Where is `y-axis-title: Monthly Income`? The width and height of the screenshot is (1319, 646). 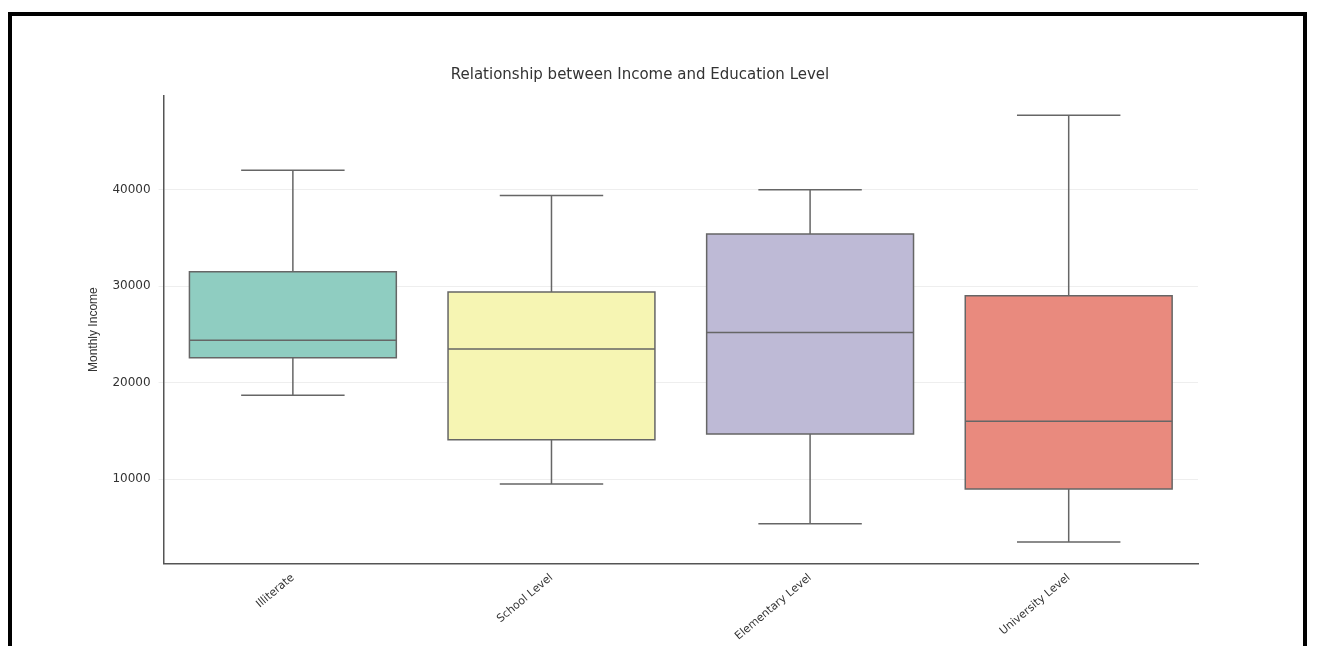
y-axis-title: Monthly Income is located at coordinates (92, 329).